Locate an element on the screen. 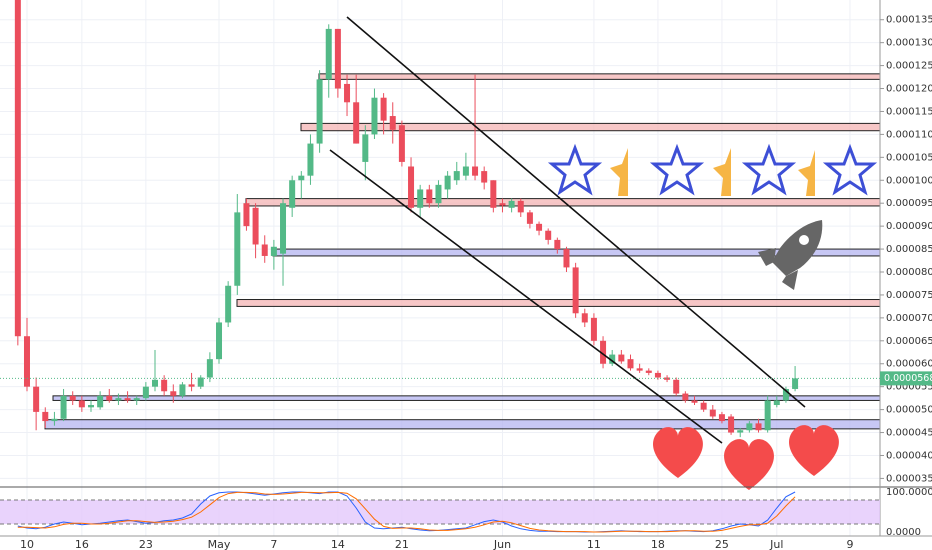 The image size is (932, 550). stoch-panel: 100.0000 0.0000 is located at coordinates (466, 512).